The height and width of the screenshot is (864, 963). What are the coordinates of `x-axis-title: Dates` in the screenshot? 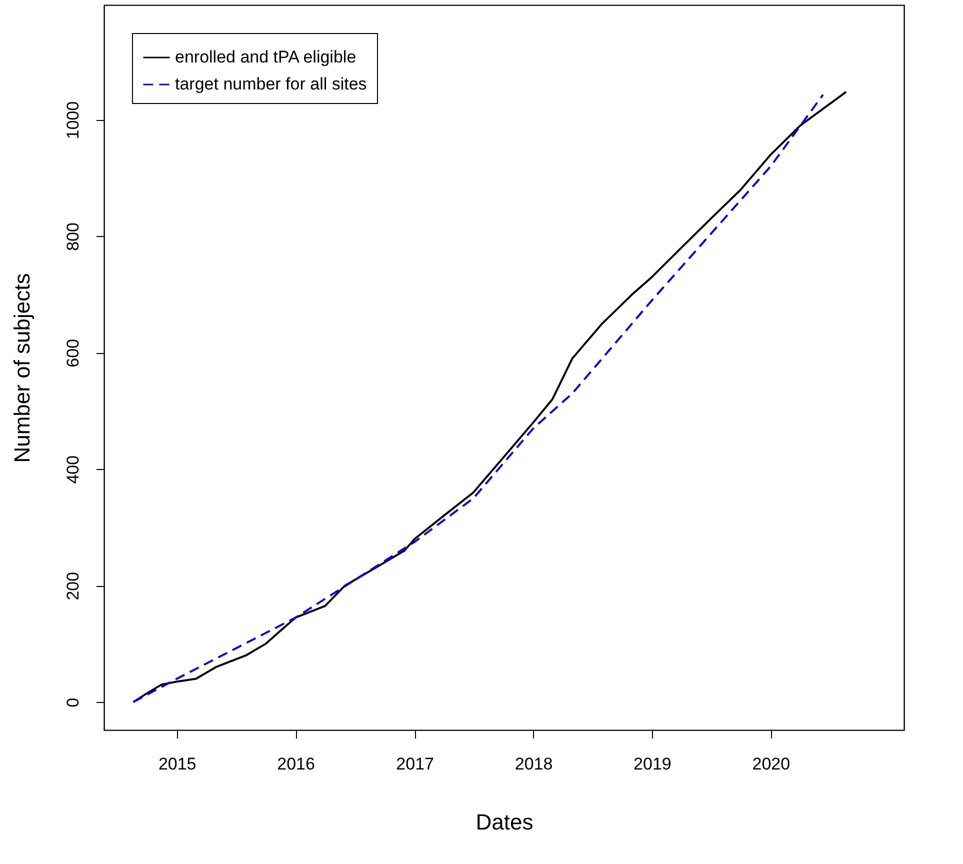 It's located at (505, 822).